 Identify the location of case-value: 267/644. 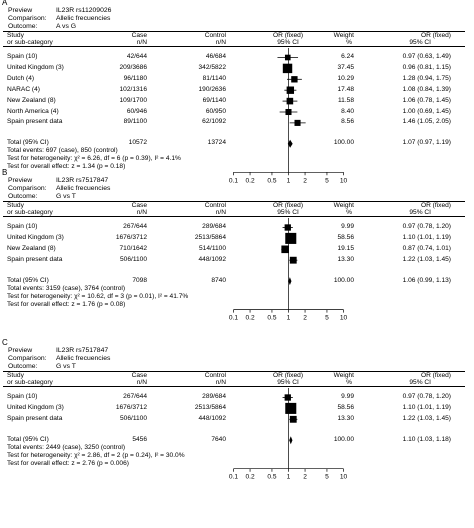
(135, 226).